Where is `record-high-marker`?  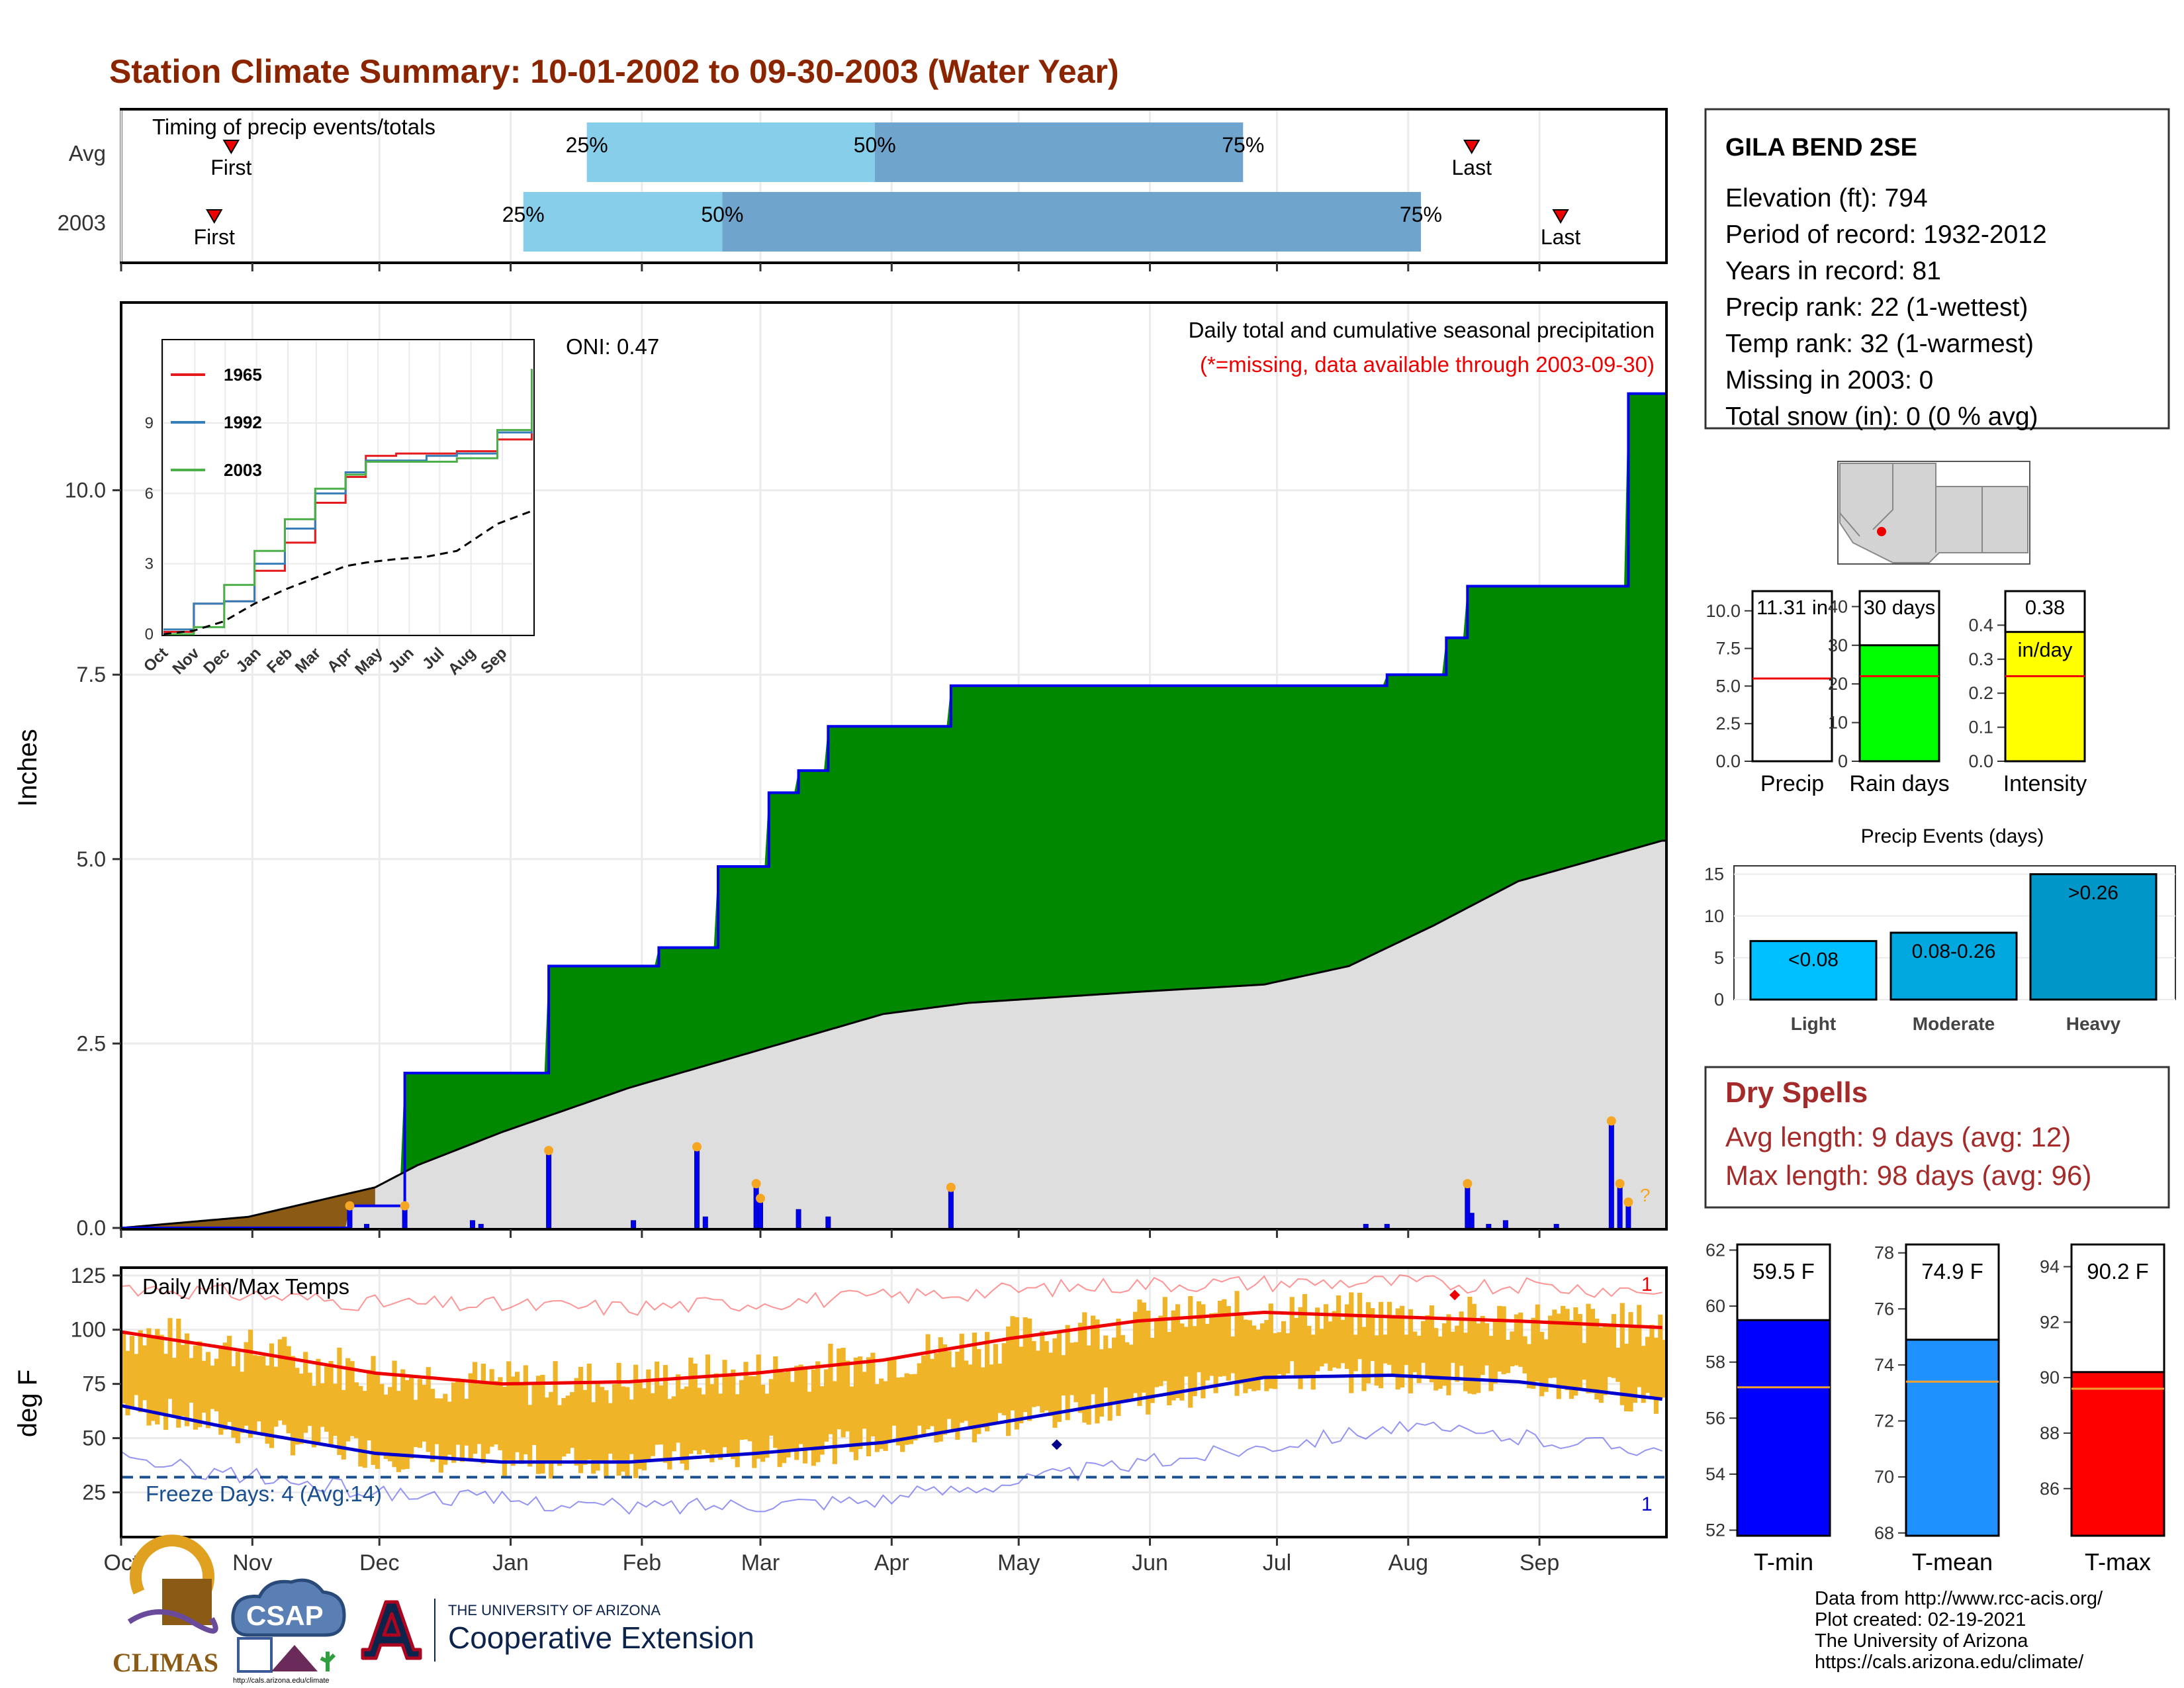 record-high-marker is located at coordinates (1455, 1295).